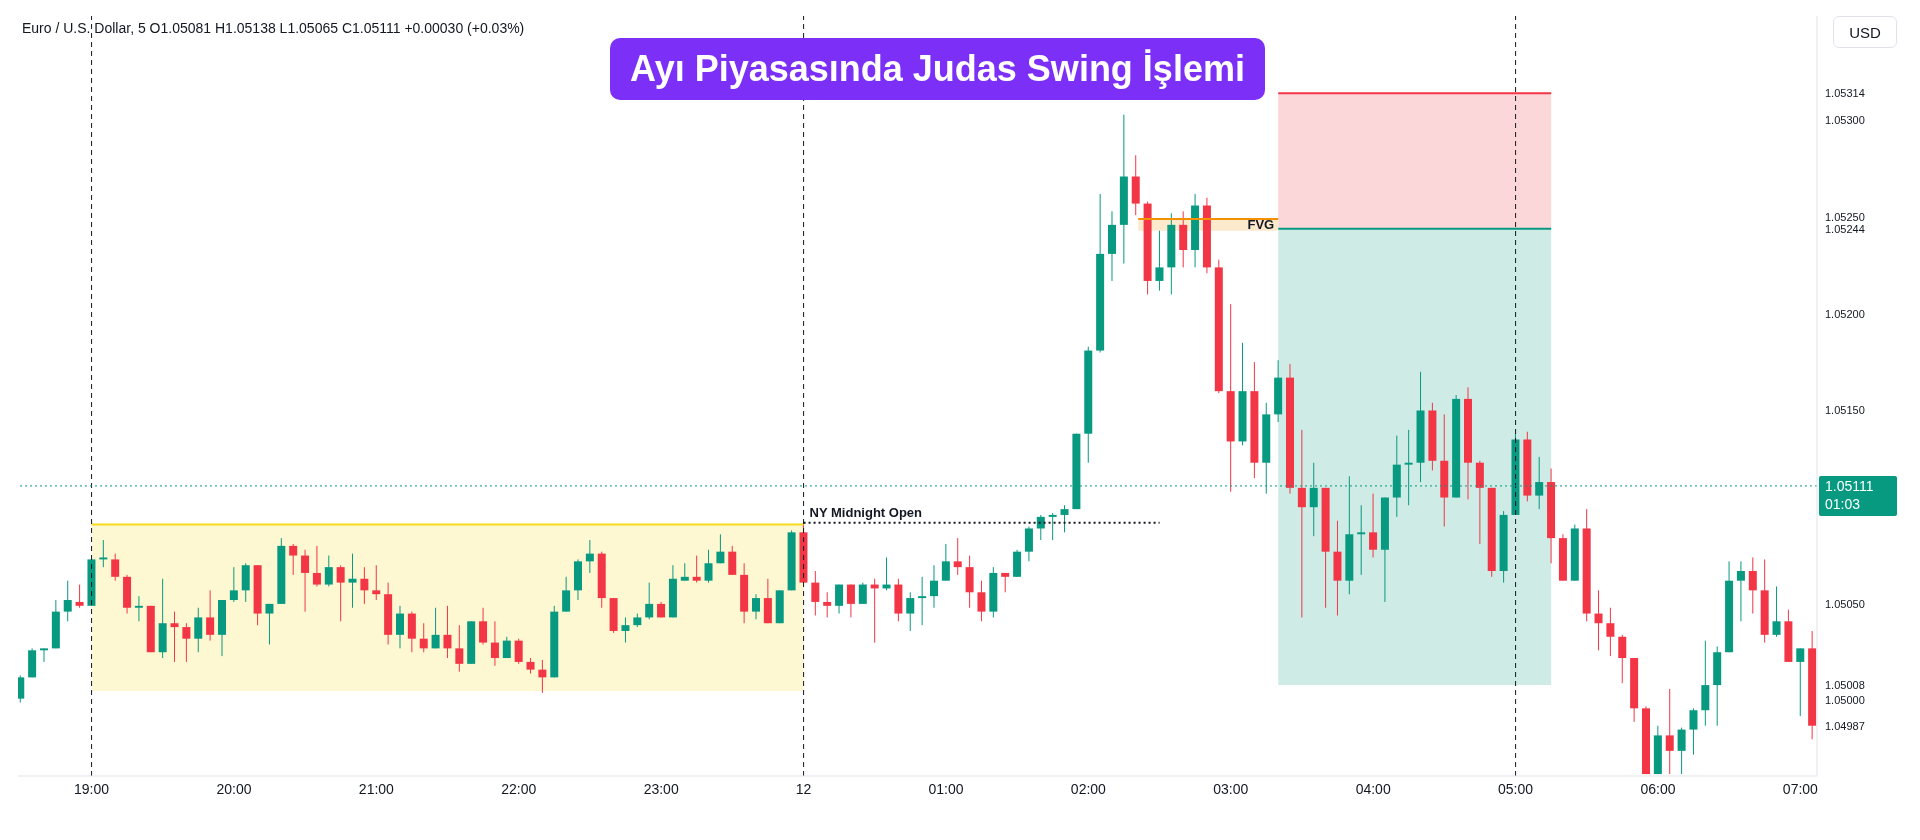 Image resolution: width=1920 pixels, height=840 pixels. Describe the element at coordinates (1849, 494) in the screenshot. I see `ref-line-label: 1.05111 01:03` at that location.